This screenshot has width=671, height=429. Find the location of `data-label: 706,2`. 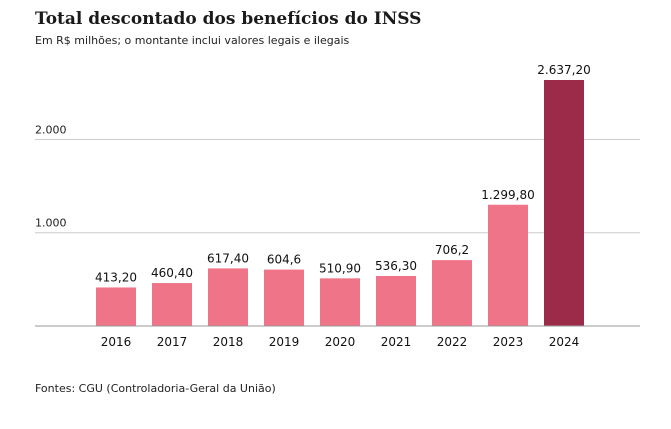

data-label: 706,2 is located at coordinates (452, 250).